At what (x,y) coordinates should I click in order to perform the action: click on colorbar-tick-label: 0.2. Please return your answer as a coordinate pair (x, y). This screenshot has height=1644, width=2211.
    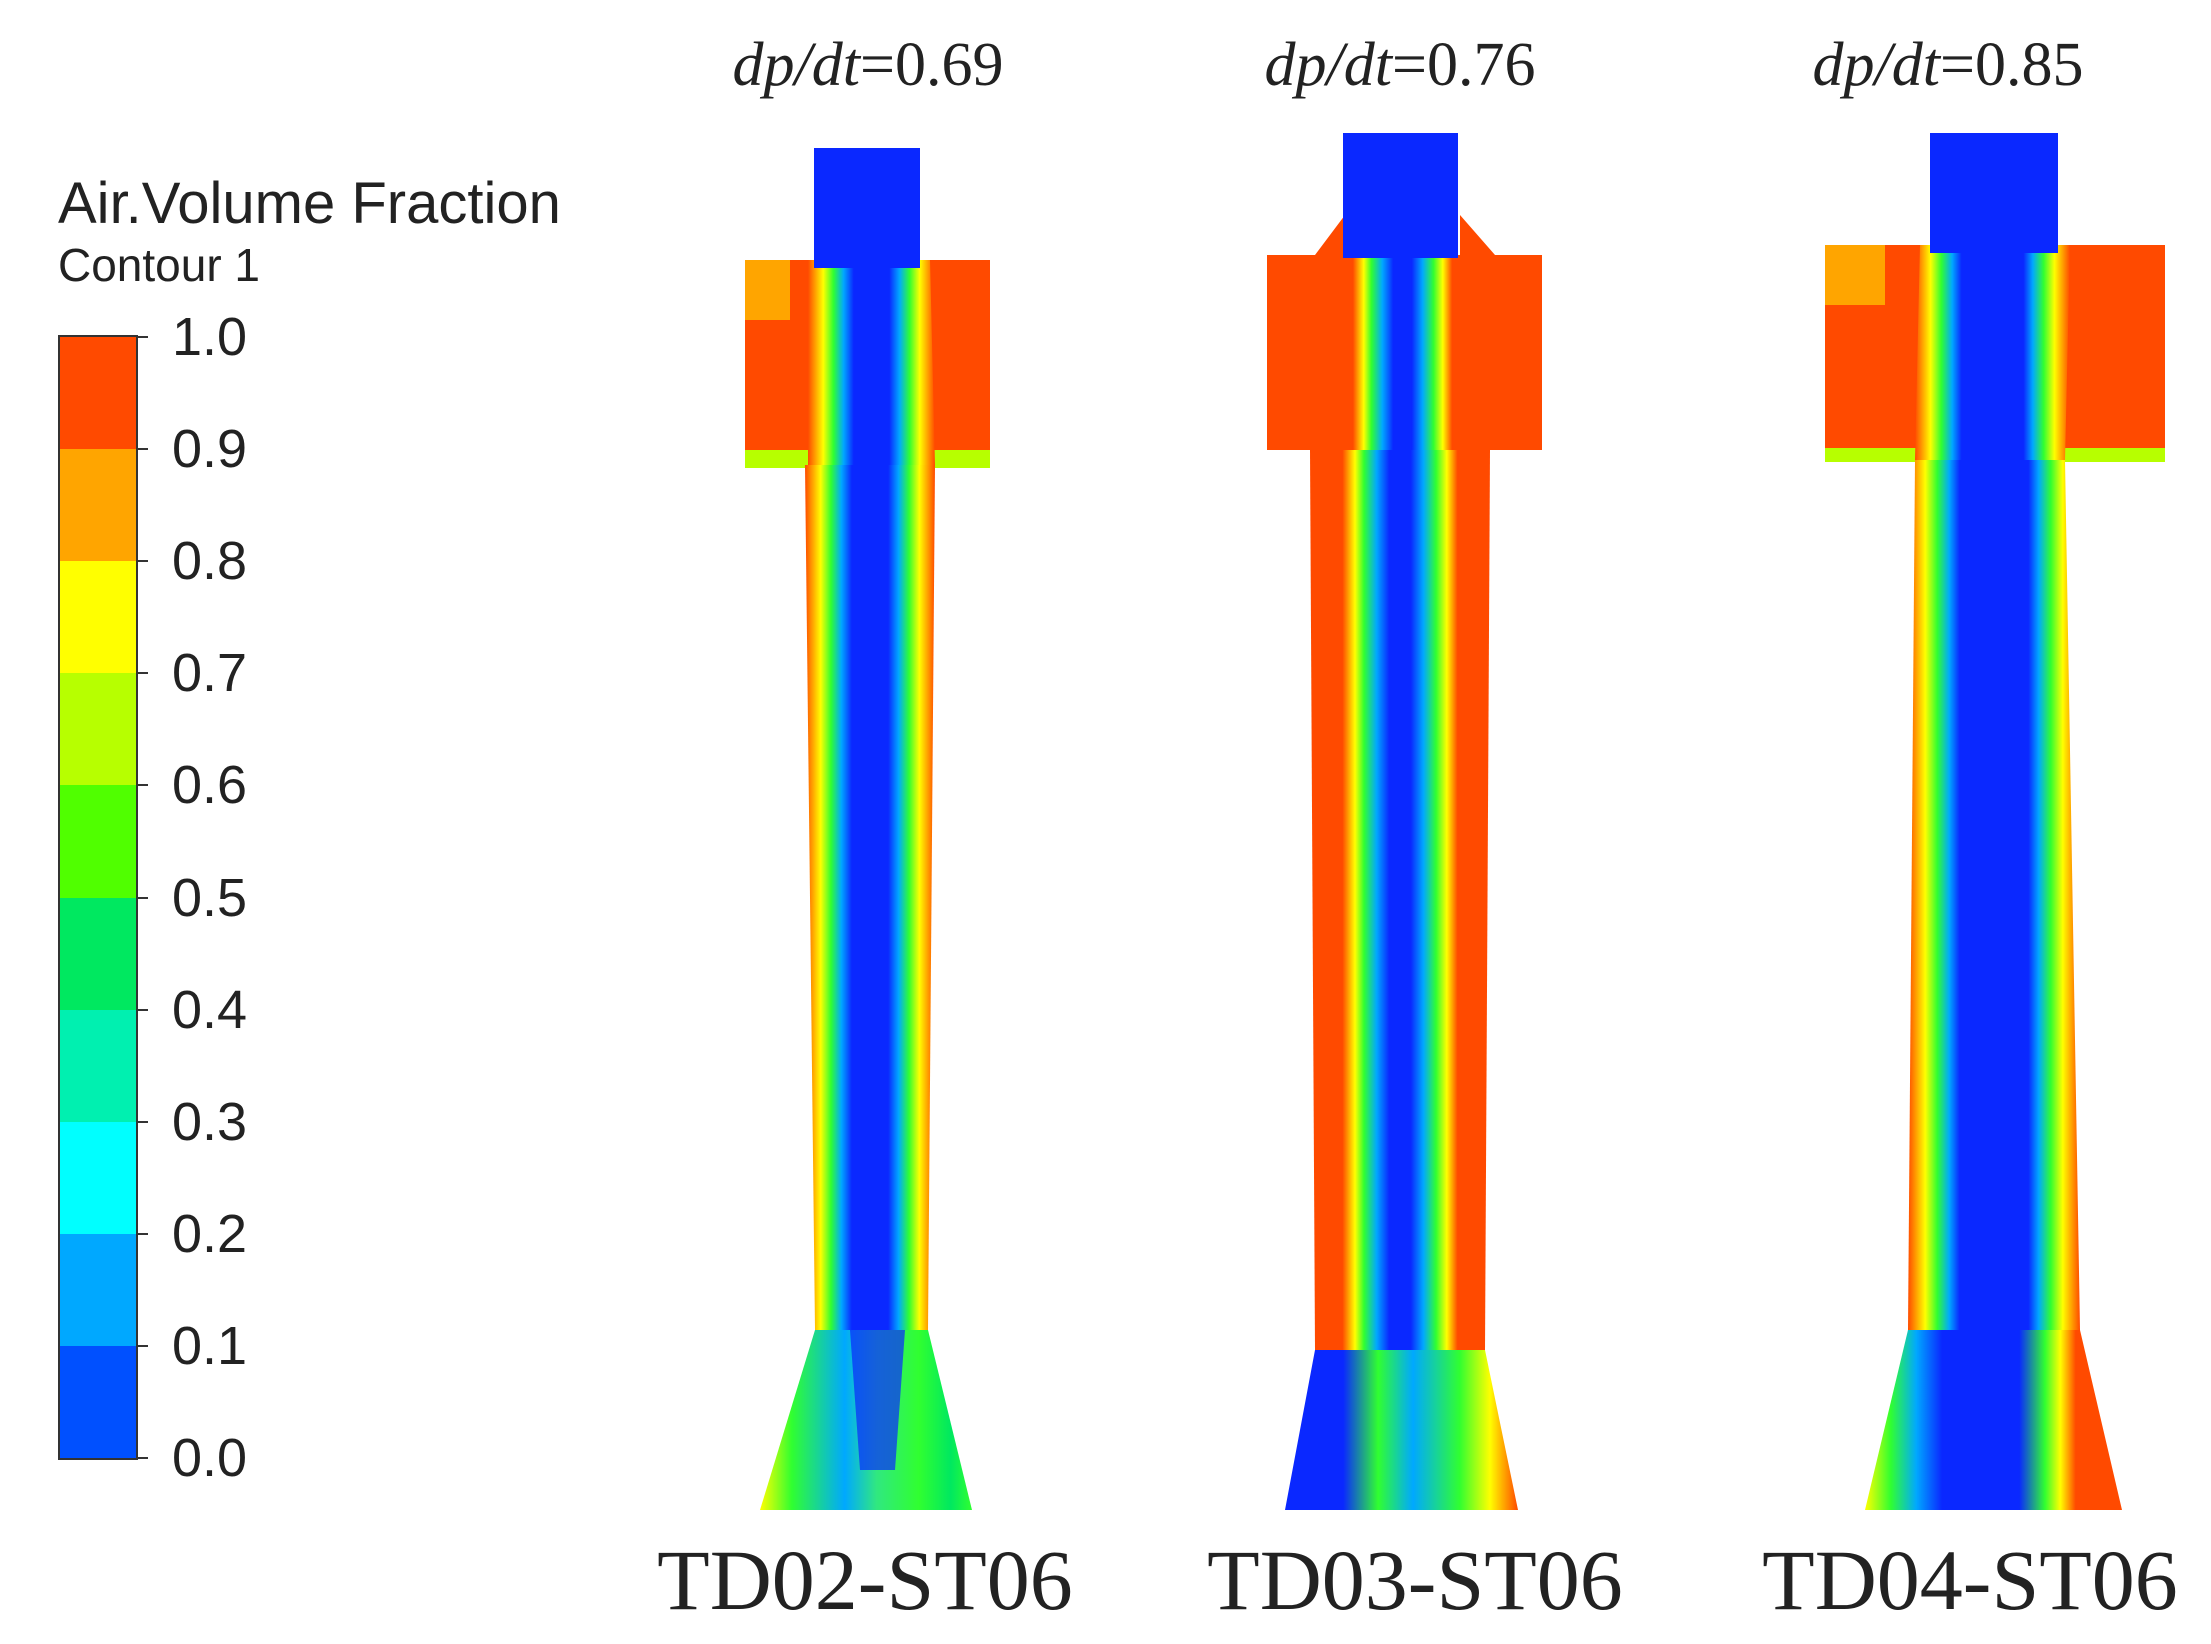
    Looking at the image, I should click on (210, 1233).